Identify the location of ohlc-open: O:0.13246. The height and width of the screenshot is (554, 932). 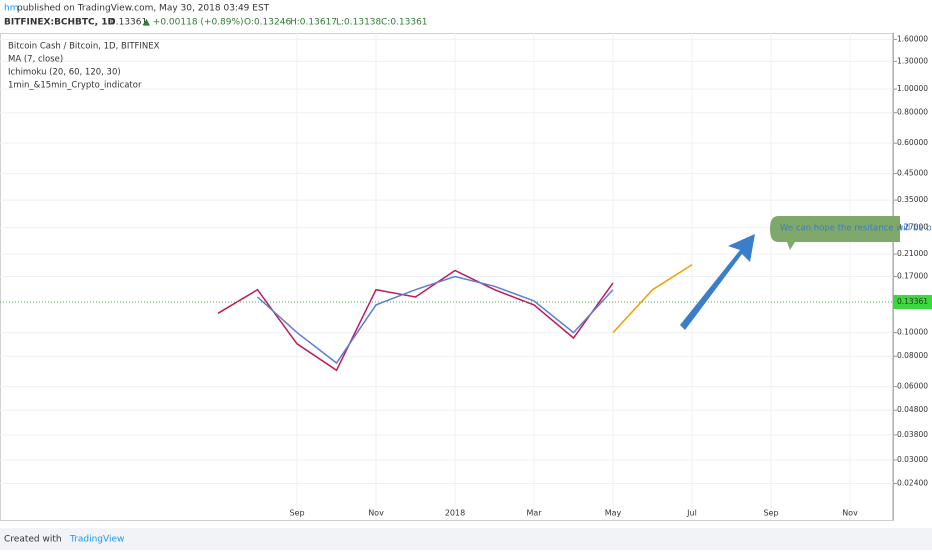
(267, 23).